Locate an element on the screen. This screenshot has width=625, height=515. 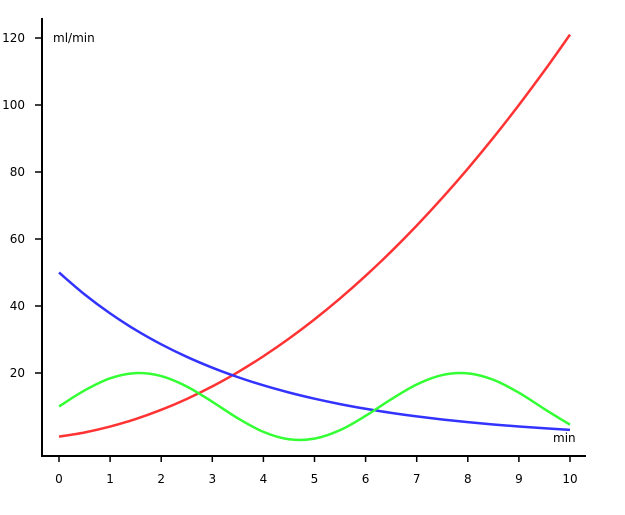
x-tick-label: 8 is located at coordinates (468, 479).